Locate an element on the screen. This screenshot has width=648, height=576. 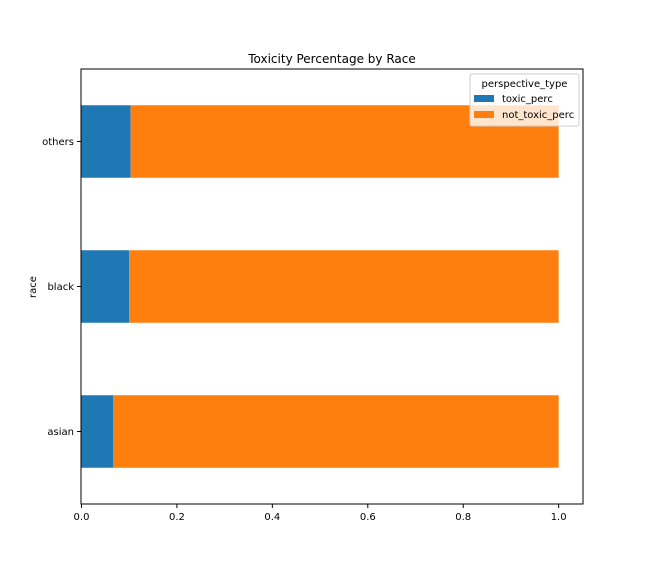
legend-box is located at coordinates (524, 100).